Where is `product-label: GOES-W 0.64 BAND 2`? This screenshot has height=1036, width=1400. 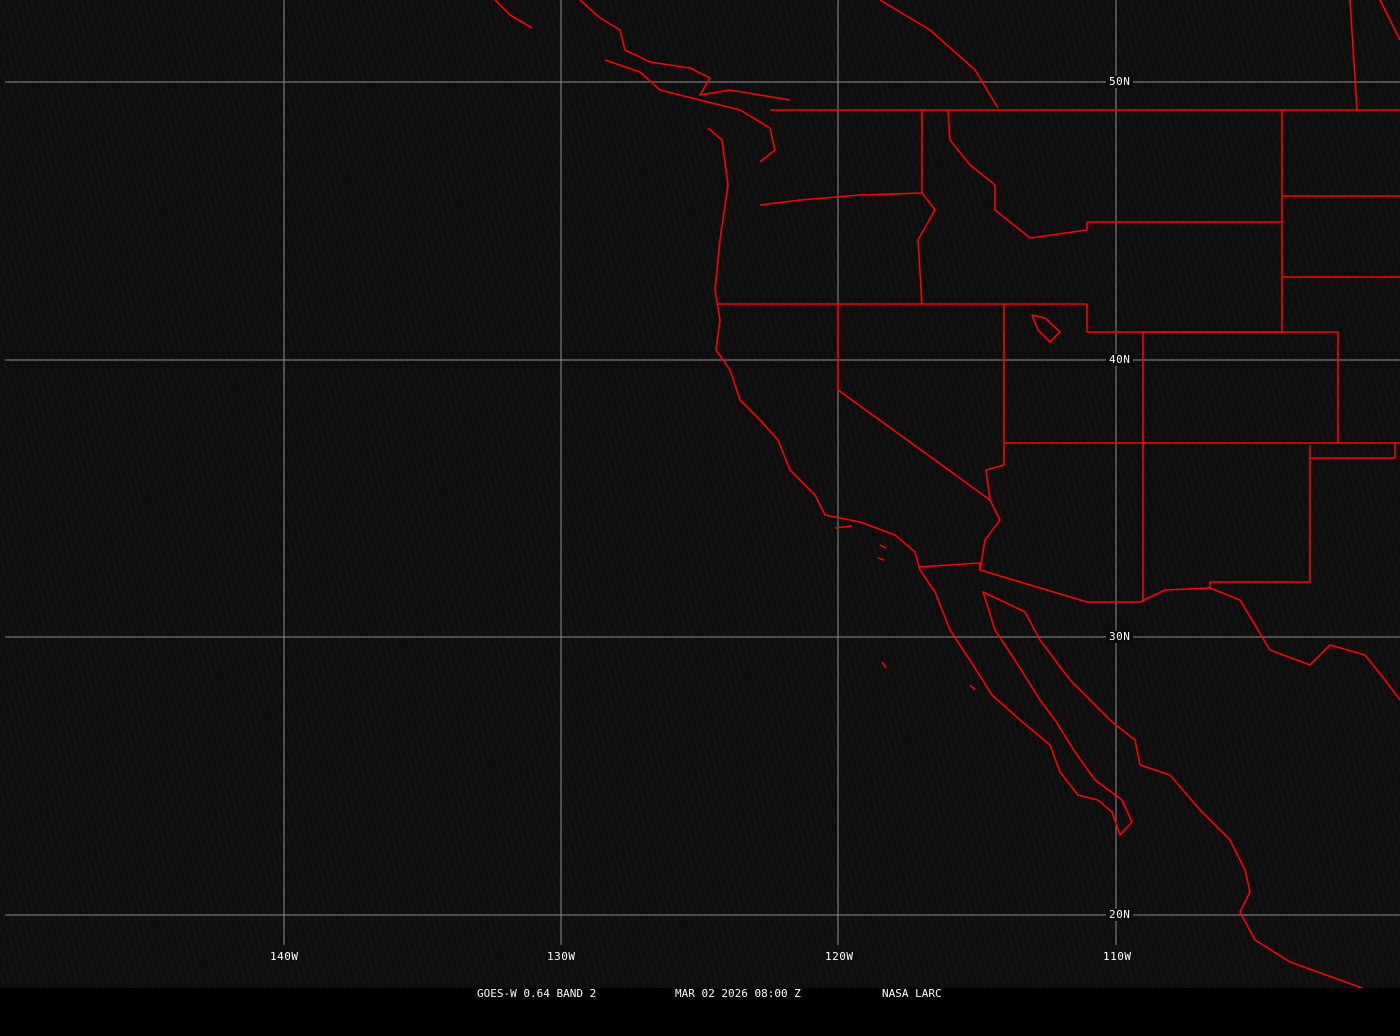 product-label: GOES-W 0.64 BAND 2 is located at coordinates (537, 993).